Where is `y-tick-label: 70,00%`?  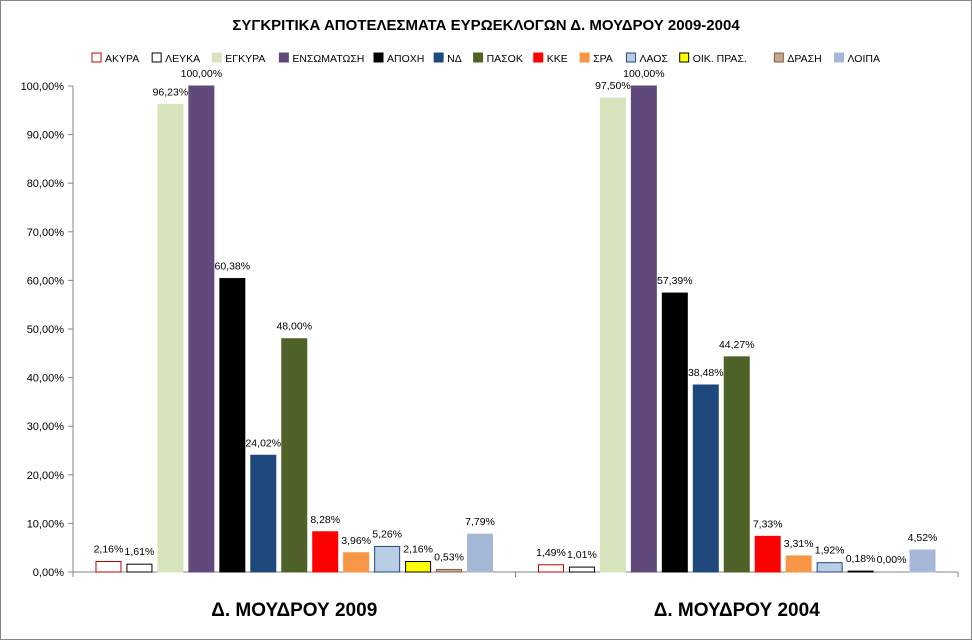
y-tick-label: 70,00% is located at coordinates (46, 233).